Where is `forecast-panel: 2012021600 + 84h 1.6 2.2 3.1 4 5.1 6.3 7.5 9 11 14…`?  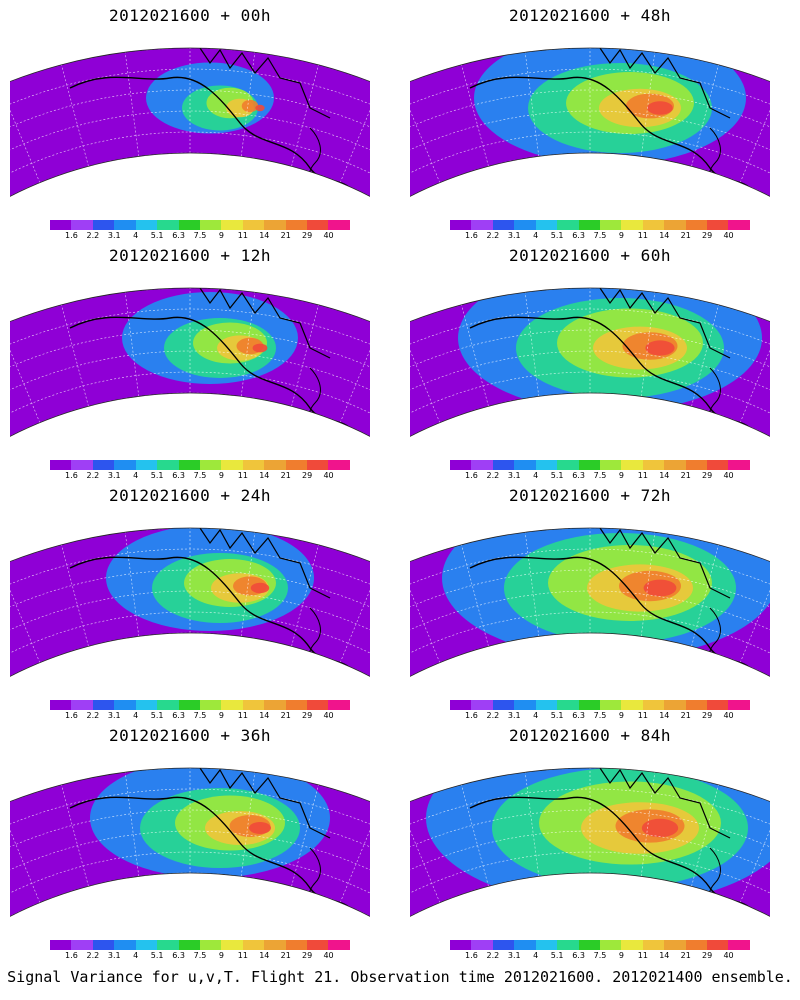 forecast-panel: 2012021600 + 84h 1.6 2.2 3.1 4 5.1 6.3 7.5 9 11 14… is located at coordinates (590, 840).